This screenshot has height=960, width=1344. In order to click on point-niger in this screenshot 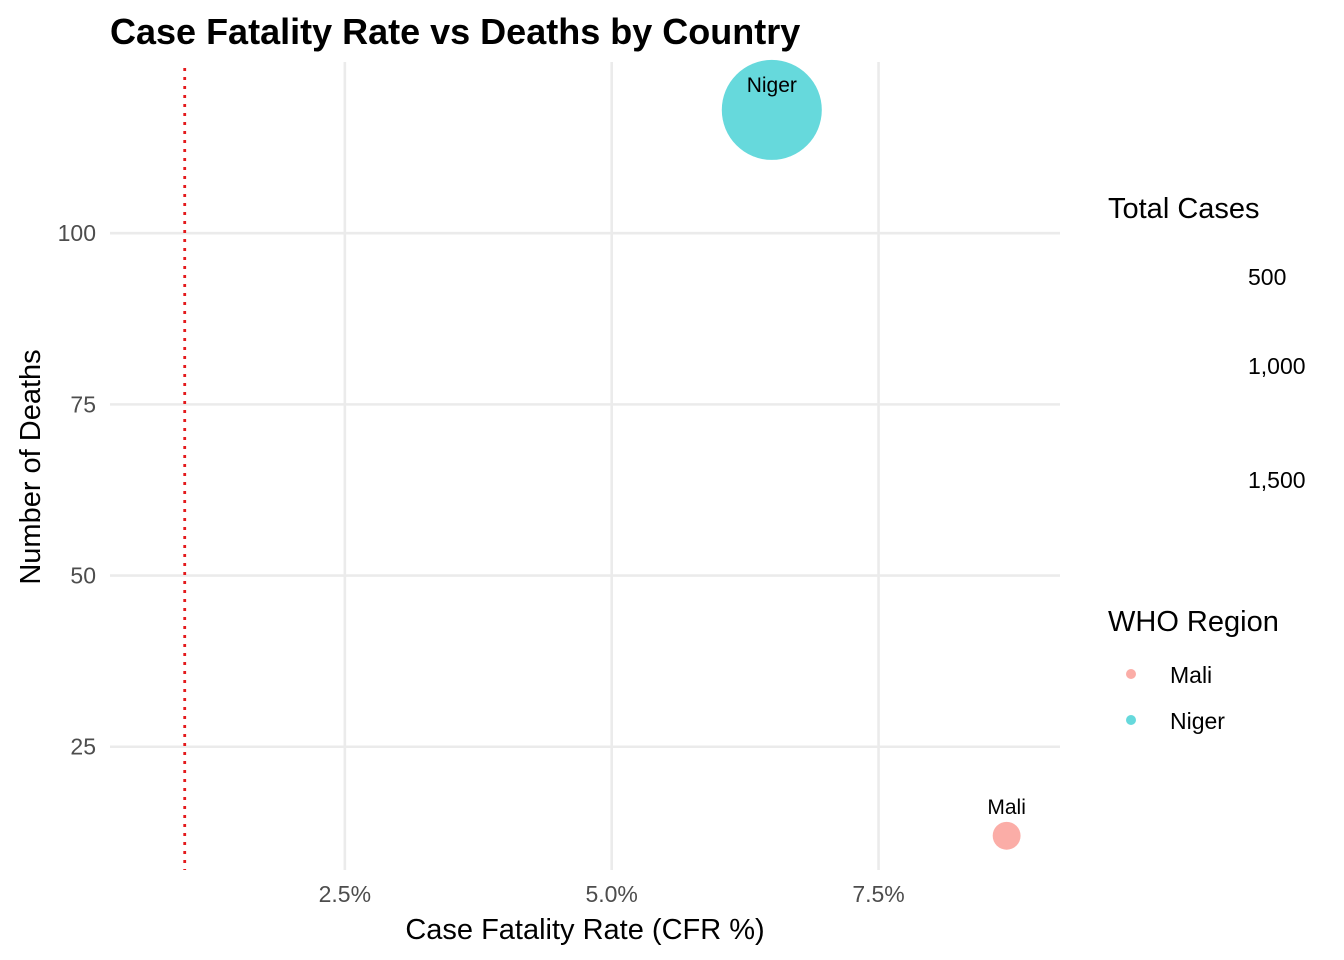, I will do `click(771, 109)`.